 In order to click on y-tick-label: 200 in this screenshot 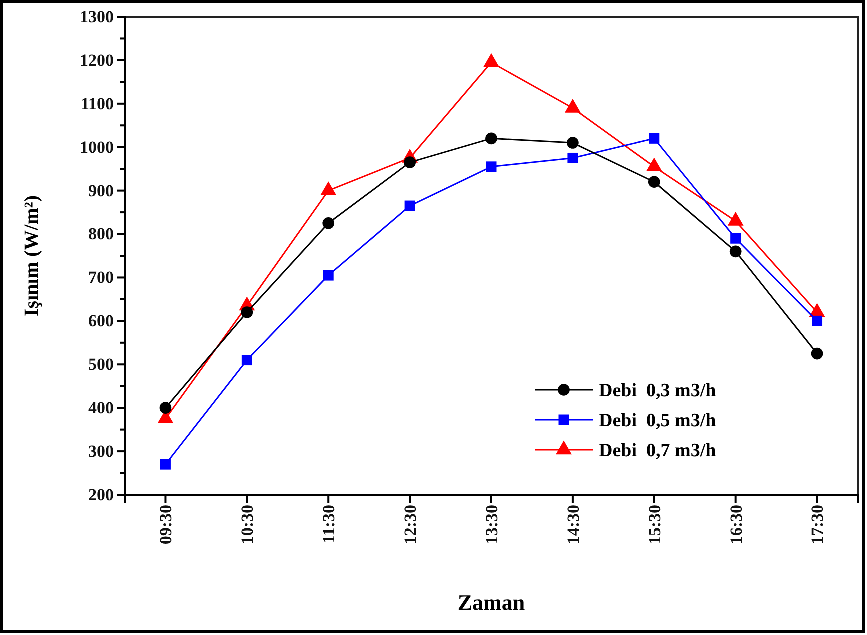, I will do `click(101, 494)`.